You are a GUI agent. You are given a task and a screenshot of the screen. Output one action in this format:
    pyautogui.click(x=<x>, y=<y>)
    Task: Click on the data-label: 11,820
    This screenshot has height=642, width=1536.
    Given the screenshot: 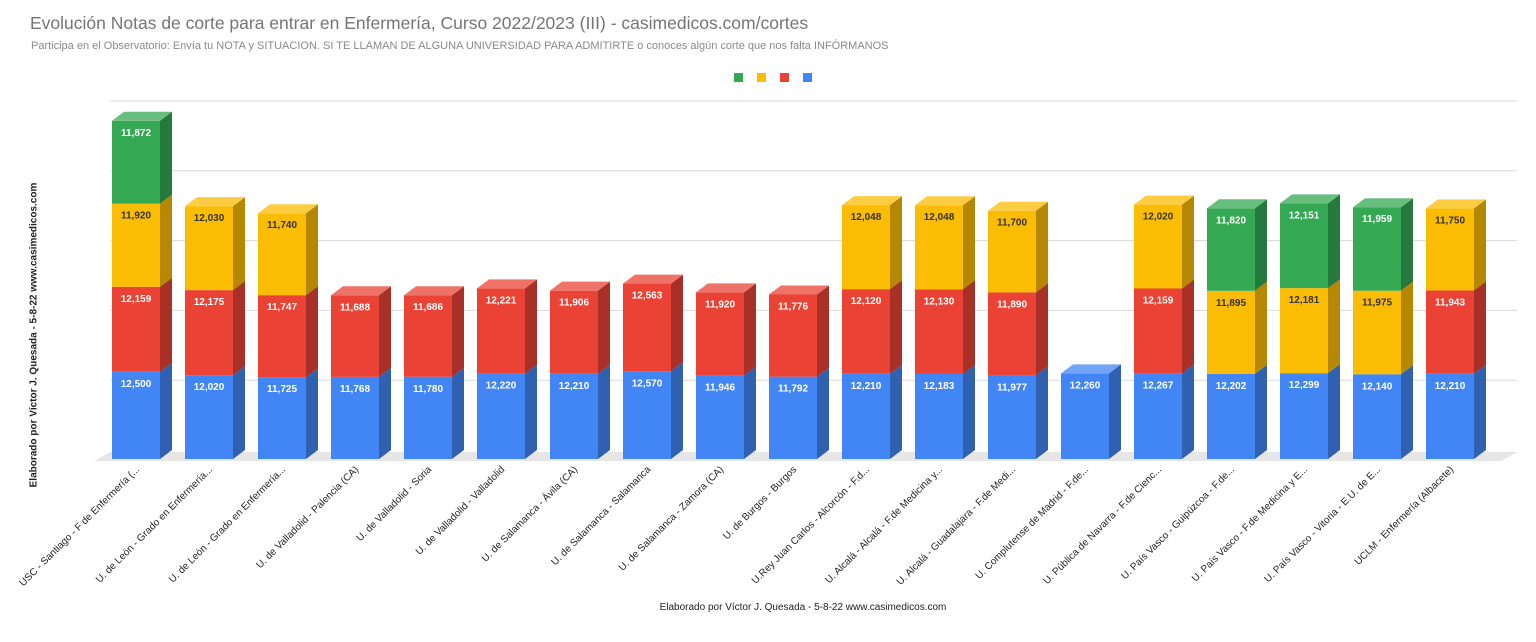 What is the action you would take?
    pyautogui.click(x=1231, y=220)
    